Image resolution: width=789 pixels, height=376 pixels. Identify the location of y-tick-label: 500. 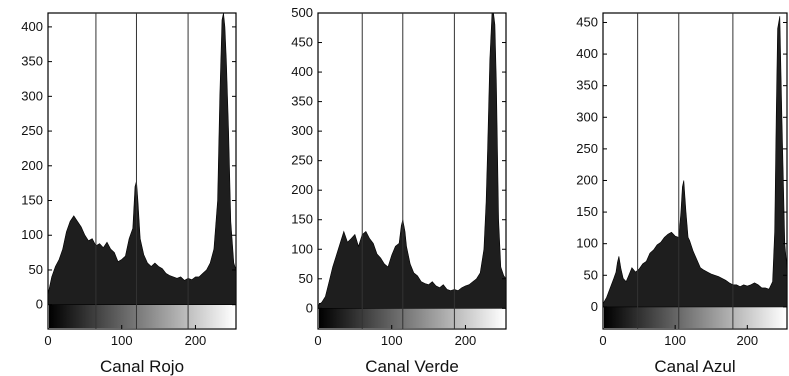
(302, 12).